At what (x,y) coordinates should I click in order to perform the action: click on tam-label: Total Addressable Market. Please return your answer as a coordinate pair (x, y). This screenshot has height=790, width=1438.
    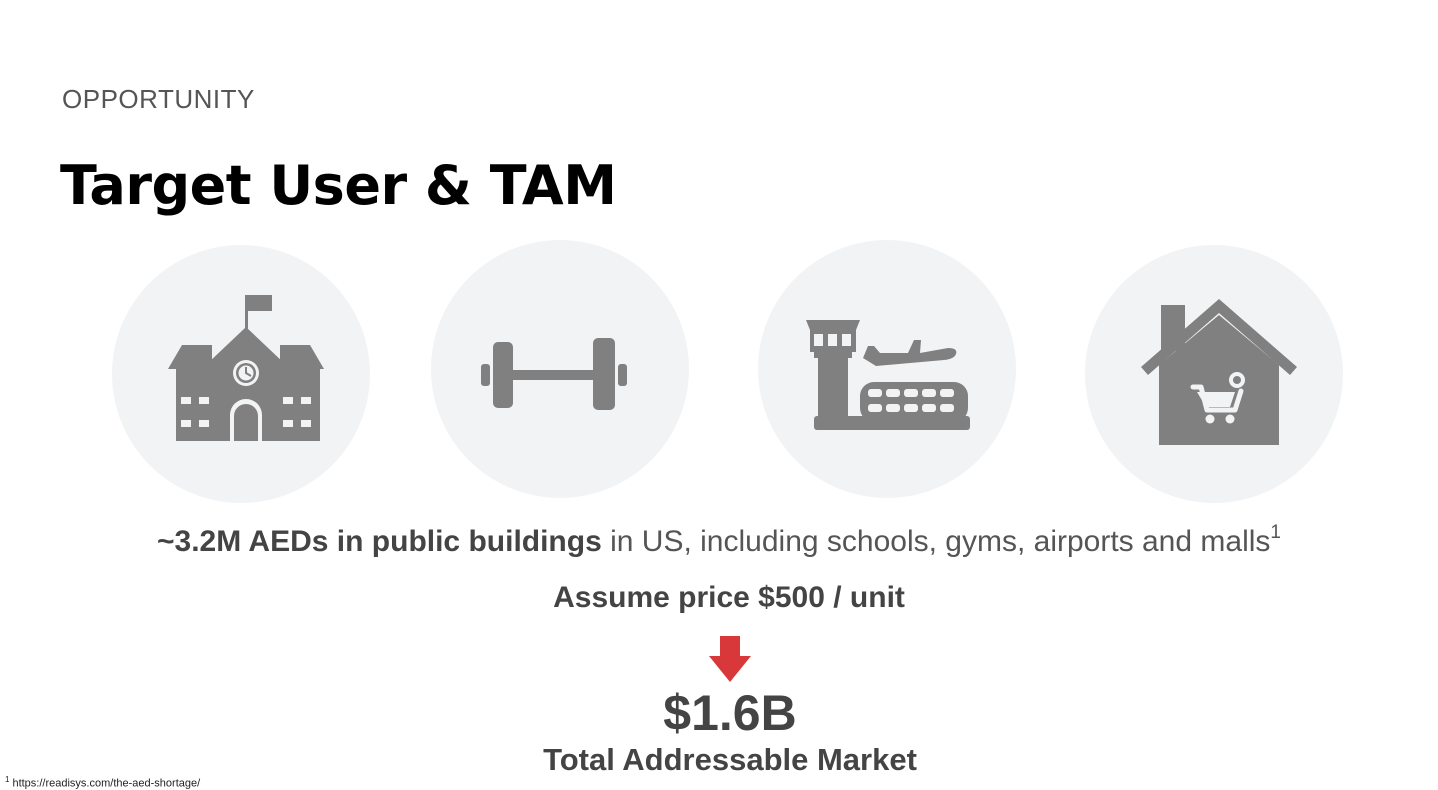
    Looking at the image, I should click on (730, 759).